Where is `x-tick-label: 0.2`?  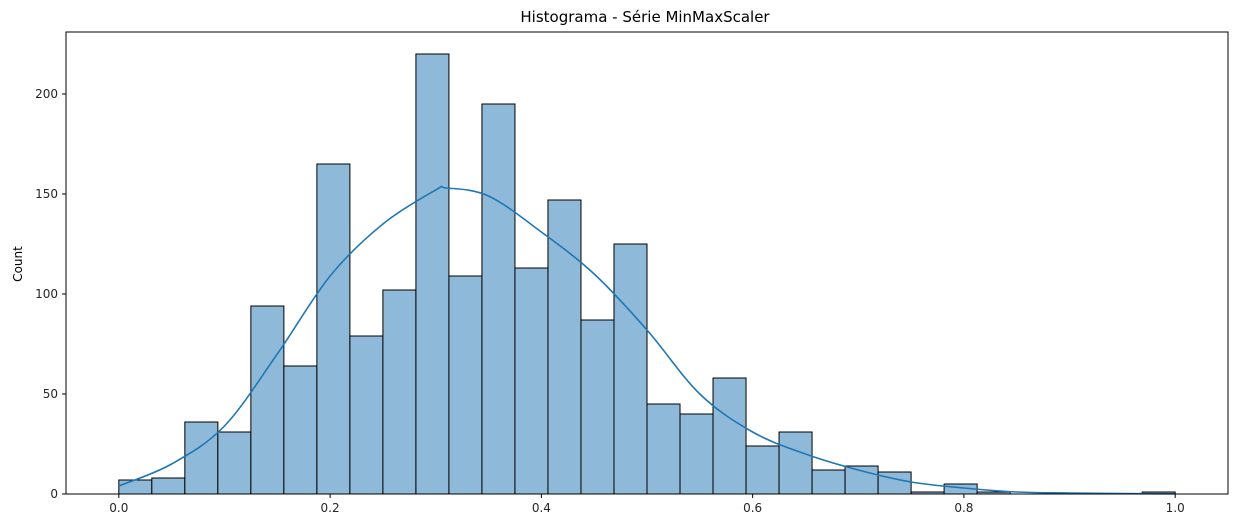
x-tick-label: 0.2 is located at coordinates (330, 508).